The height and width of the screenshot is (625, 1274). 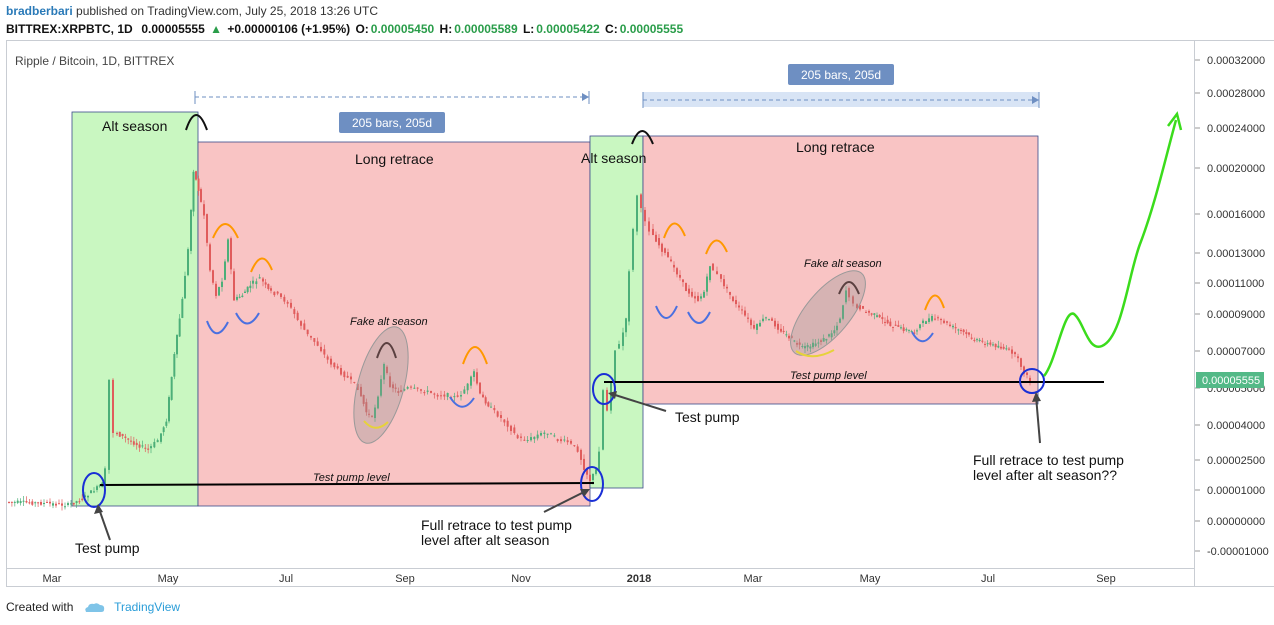 What do you see at coordinates (107, 548) in the screenshot?
I see `test-pump-label-1: Test pump` at bounding box center [107, 548].